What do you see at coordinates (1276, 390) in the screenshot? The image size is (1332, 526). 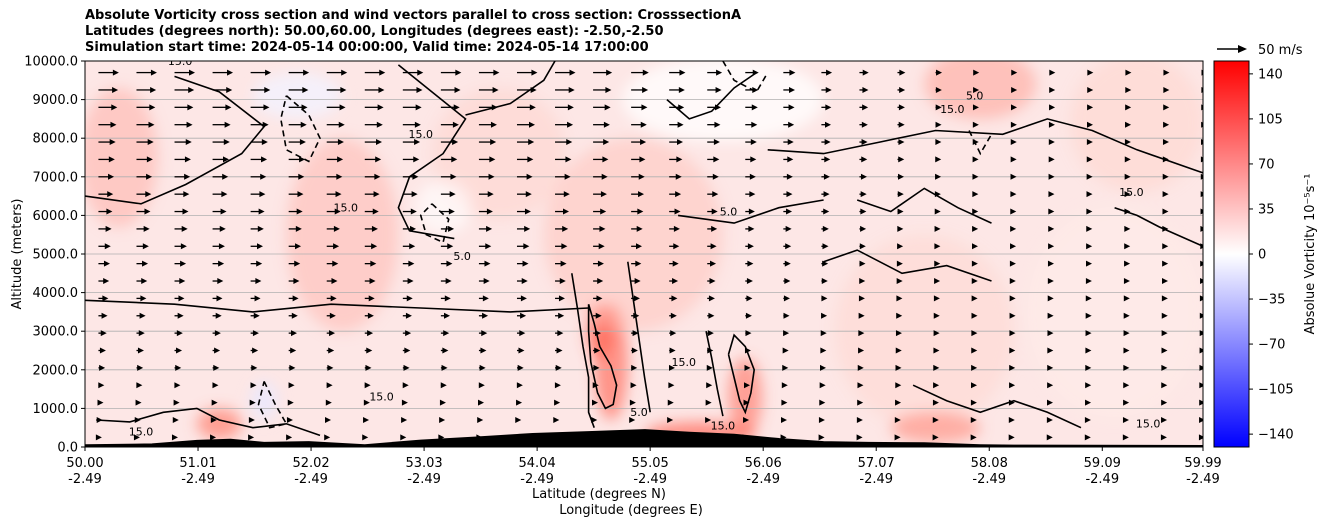 I see `colorbar-tick-label: −105` at bounding box center [1276, 390].